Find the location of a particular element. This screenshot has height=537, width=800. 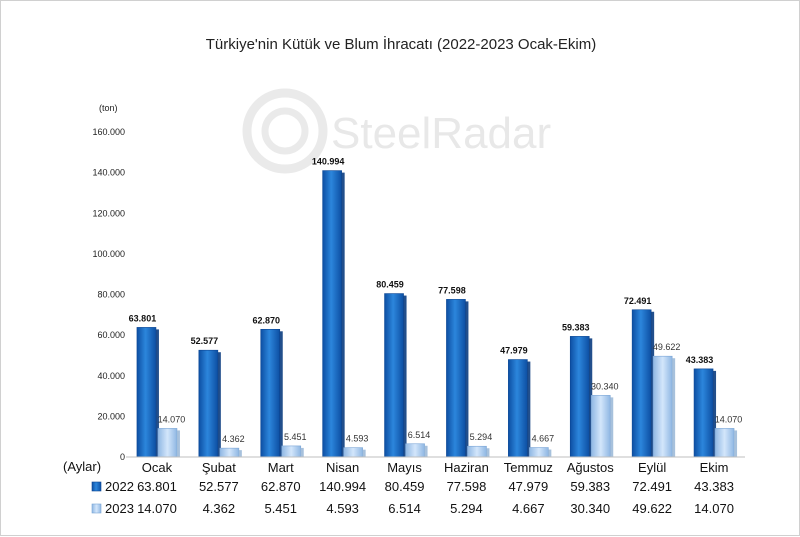

watermark-logo: SteelRadar is located at coordinates (396, 131).